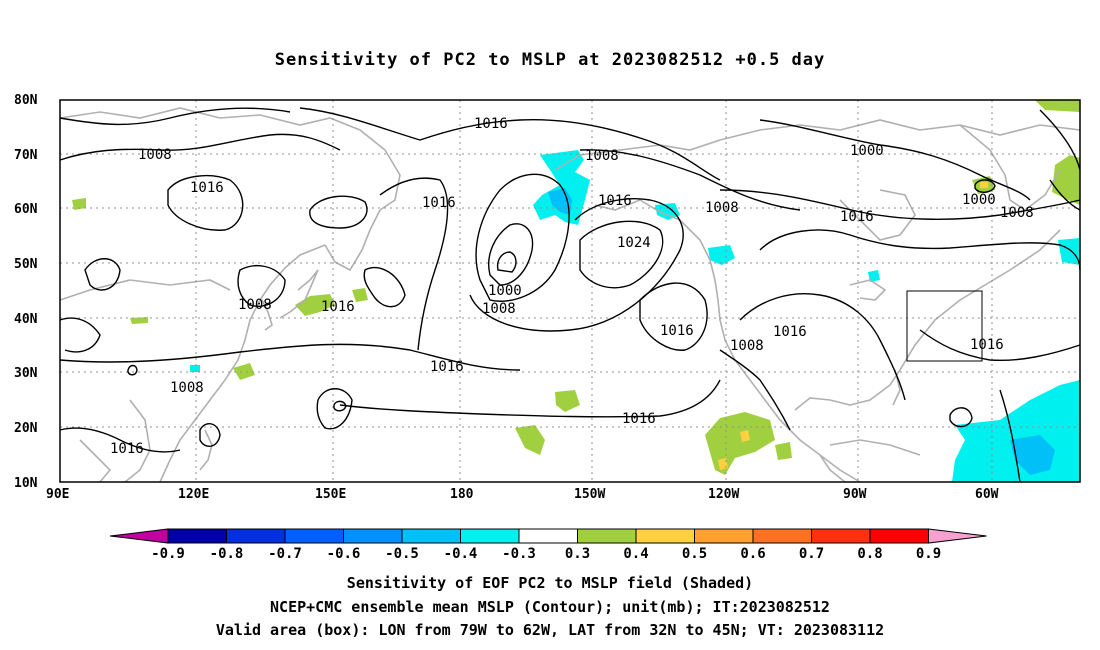 Image resolution: width=1100 pixels, height=650 pixels. I want to click on contour-ring-atlantic, so click(961, 417).